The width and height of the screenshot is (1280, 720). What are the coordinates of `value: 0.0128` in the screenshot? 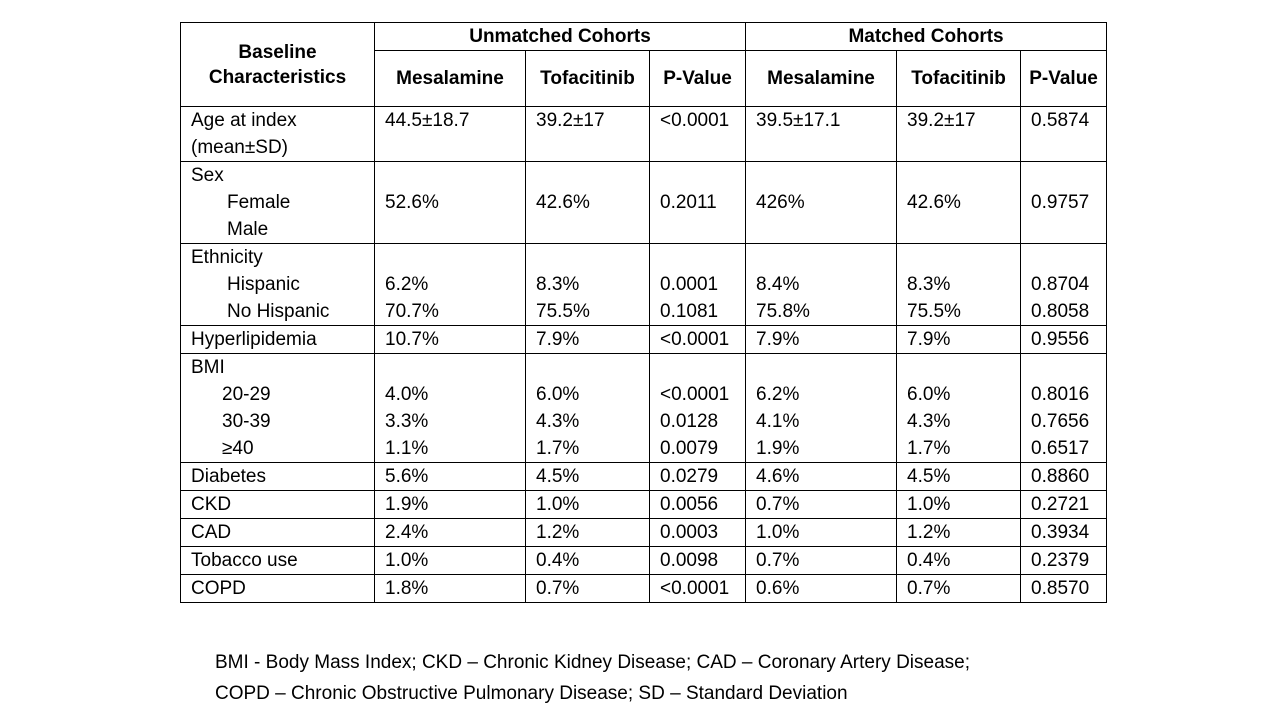 It's located at (689, 421).